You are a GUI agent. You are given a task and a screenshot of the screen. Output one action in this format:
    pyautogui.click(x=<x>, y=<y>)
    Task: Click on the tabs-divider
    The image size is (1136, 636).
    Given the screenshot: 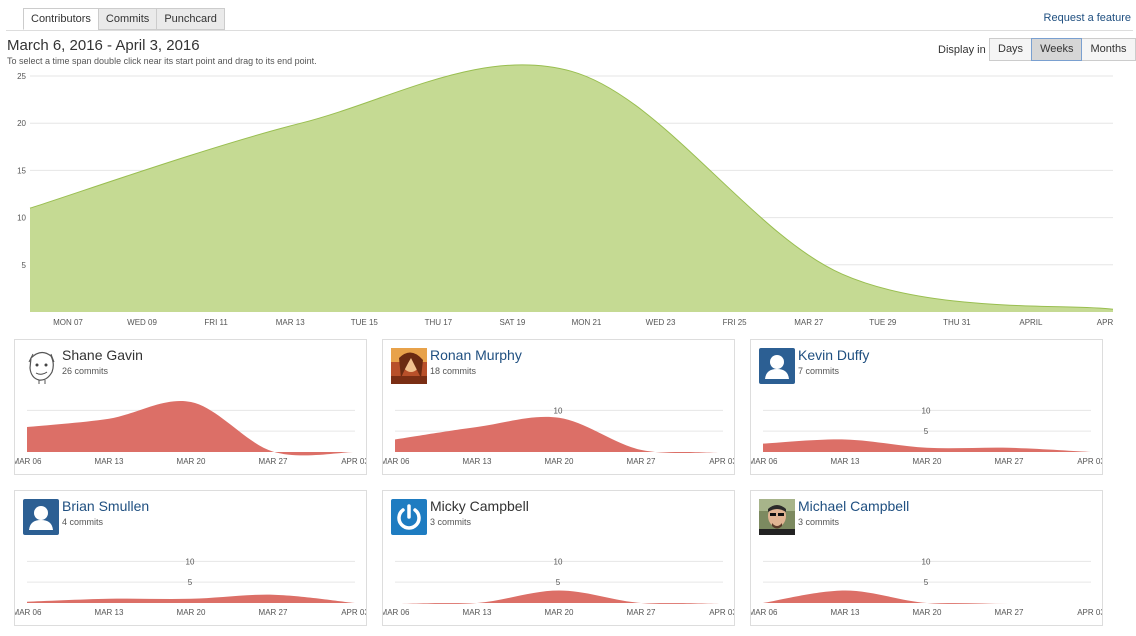 What is the action you would take?
    pyautogui.click(x=569, y=30)
    